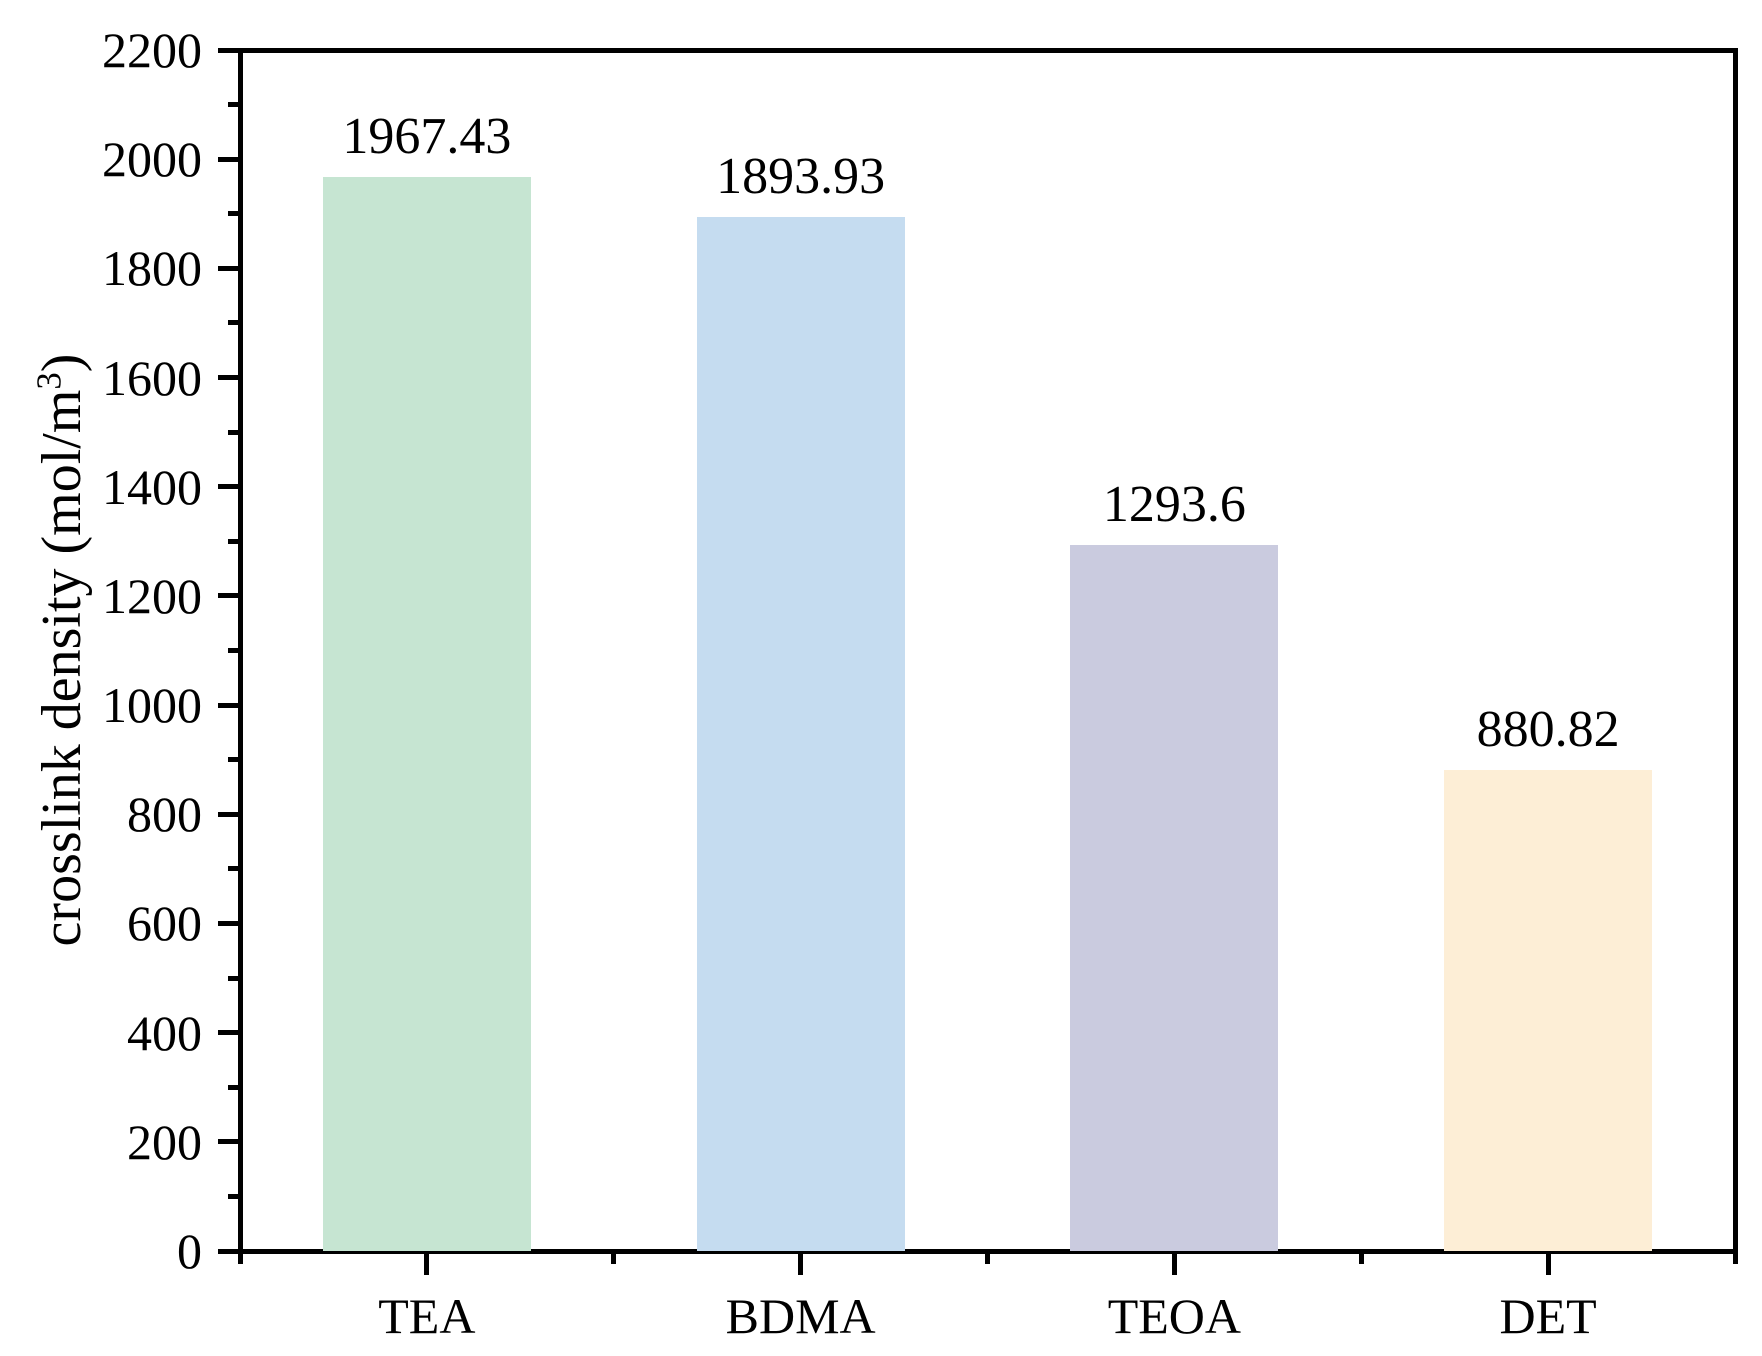 This screenshot has width=1762, height=1356. I want to click on value-label-teoa: 1293.6, so click(1174, 504).